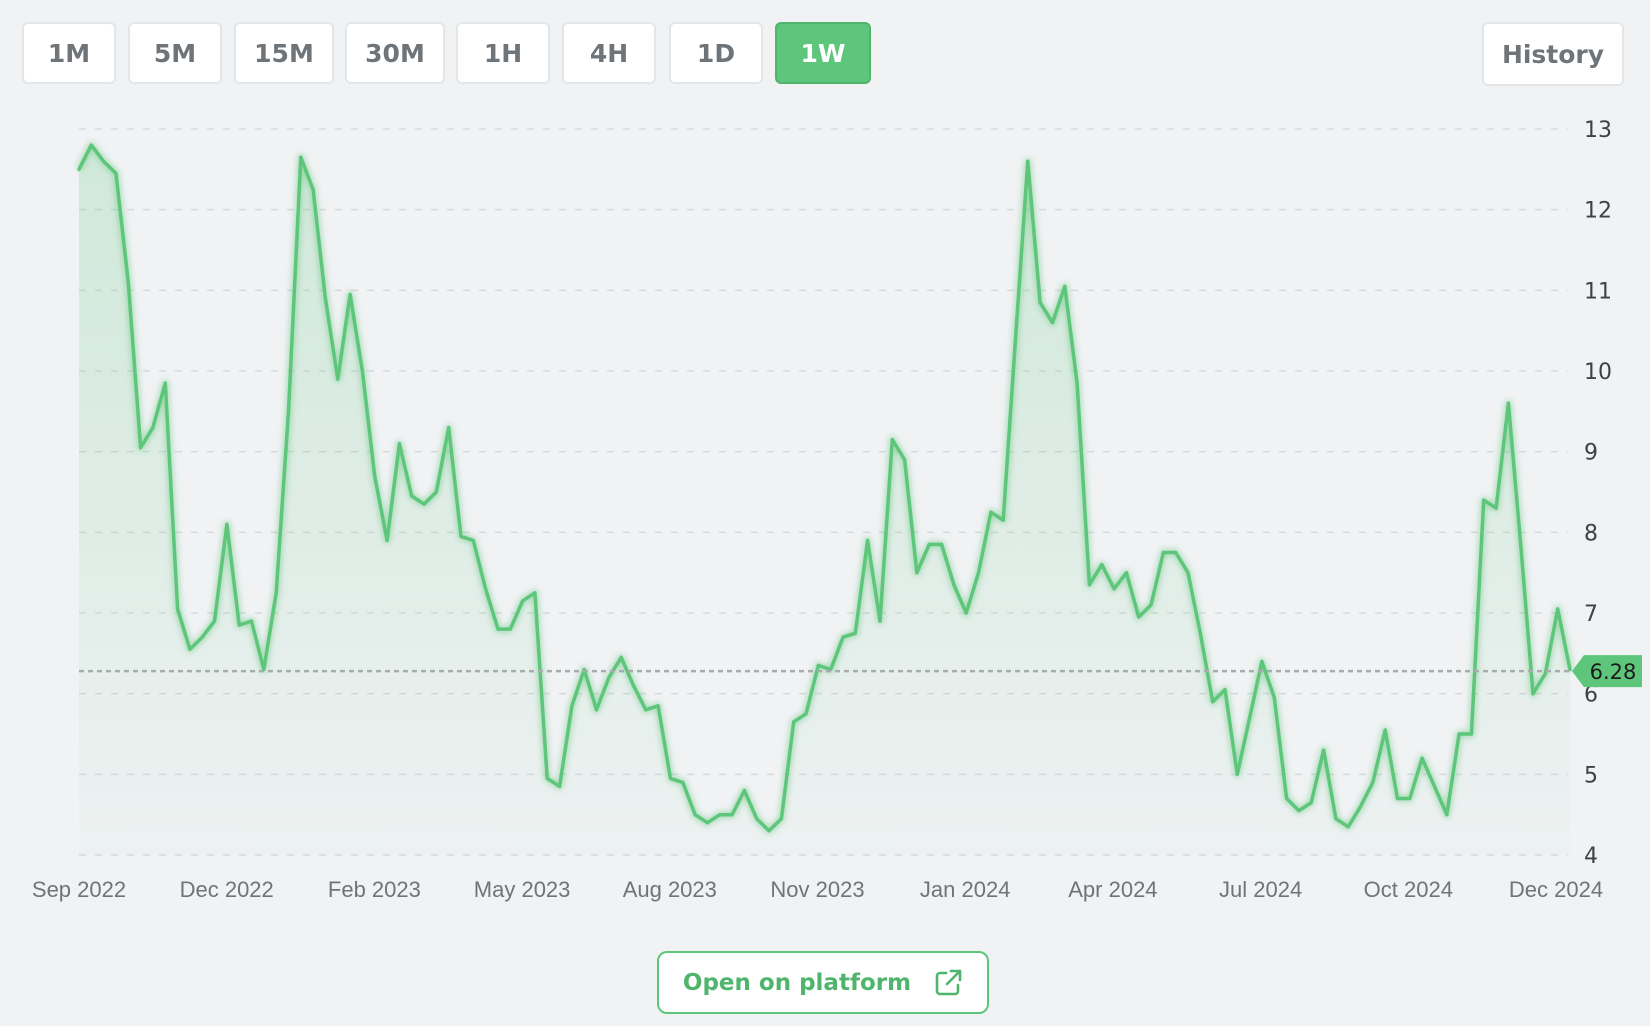 This screenshot has height=1026, width=1650. What do you see at coordinates (1598, 493) in the screenshot?
I see `y-axis: 4 5 6 7 8 9 10 11 12 13` at bounding box center [1598, 493].